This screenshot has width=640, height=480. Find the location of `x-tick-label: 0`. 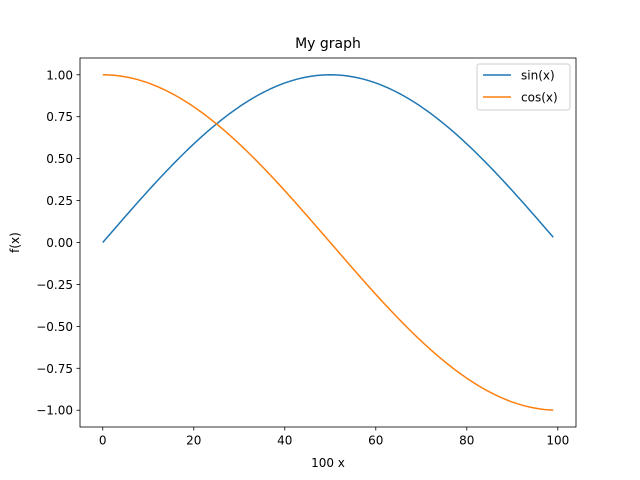

x-tick-label: 0 is located at coordinates (103, 441).